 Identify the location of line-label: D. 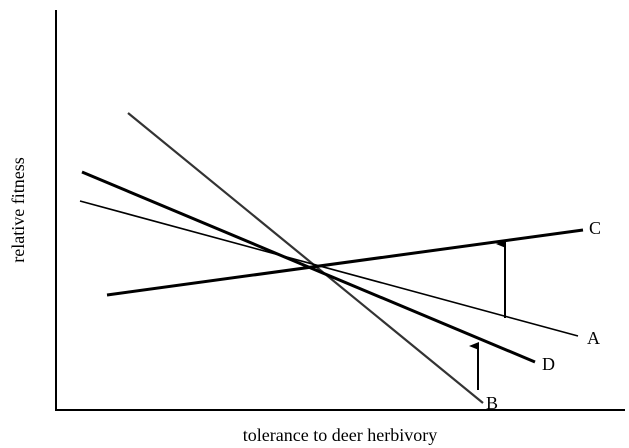
(548, 364).